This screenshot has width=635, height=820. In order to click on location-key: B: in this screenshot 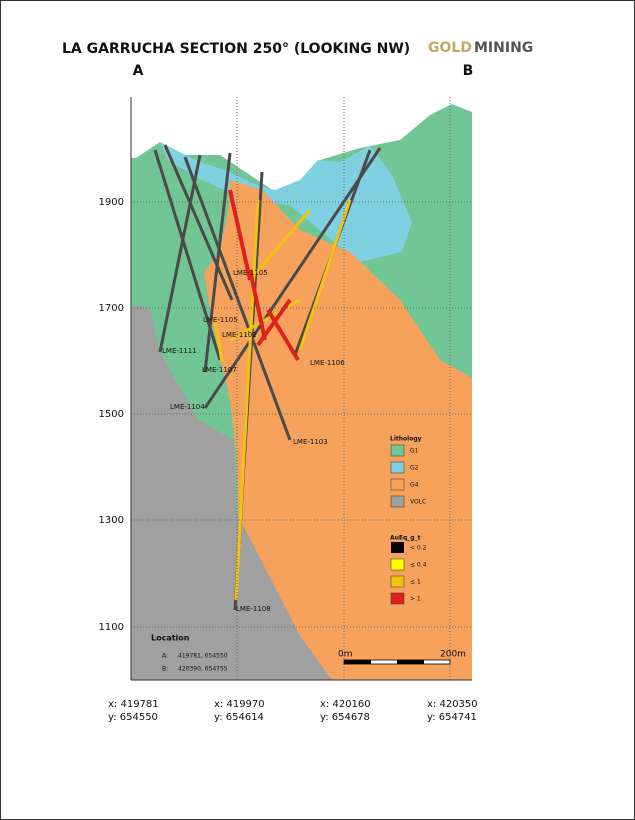, I will do `click(165, 669)`.